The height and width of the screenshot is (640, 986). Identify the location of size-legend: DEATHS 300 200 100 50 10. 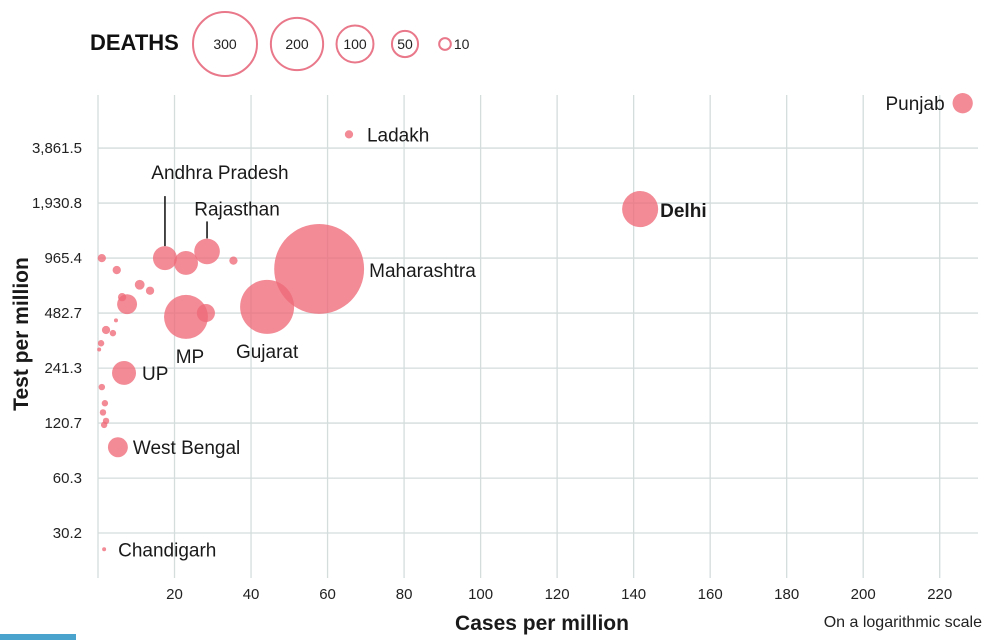
(280, 44).